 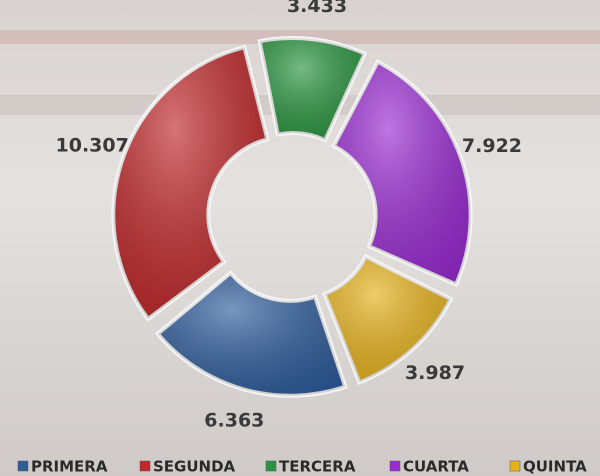 I want to click on legend-label: TERCERA, so click(x=317, y=467).